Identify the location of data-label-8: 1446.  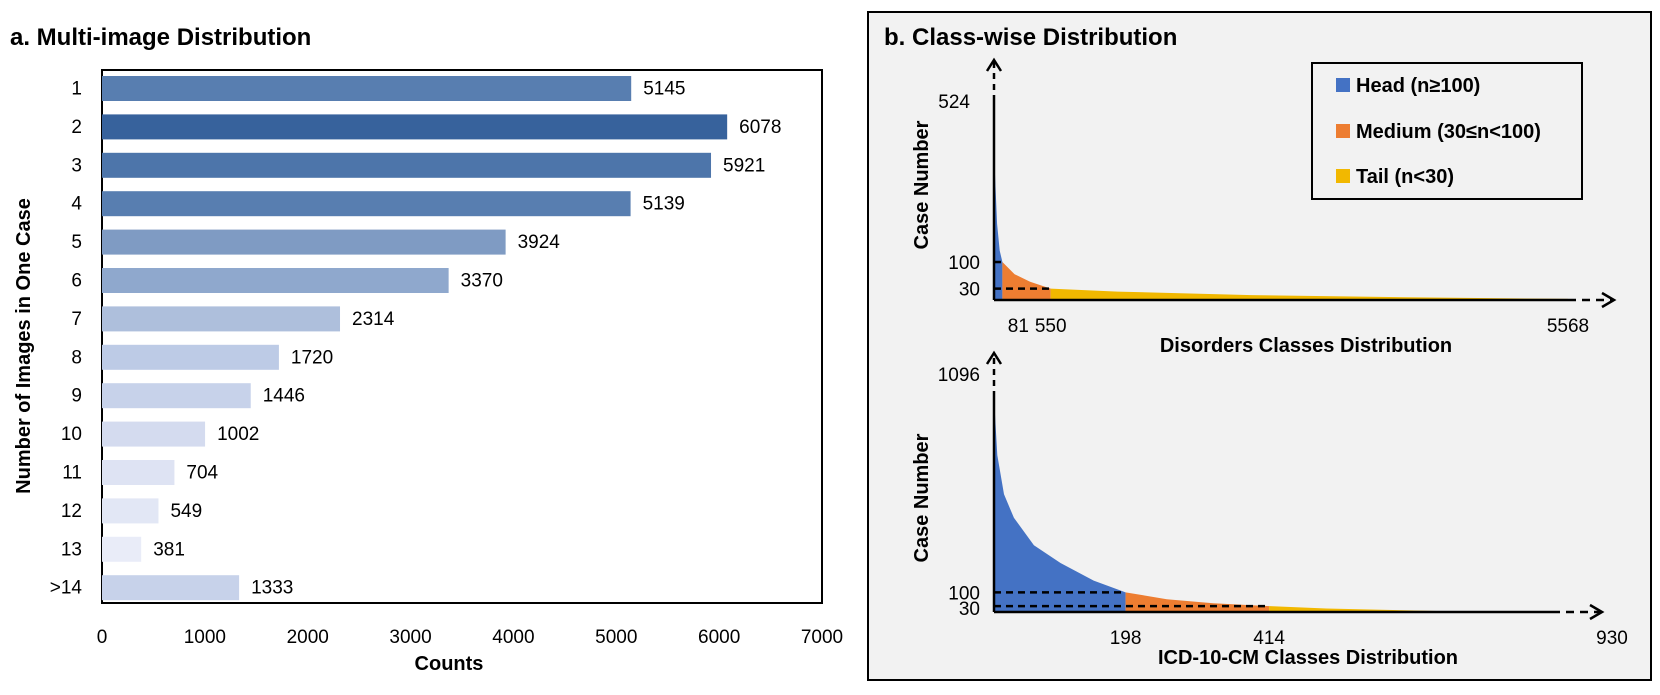
(284, 396).